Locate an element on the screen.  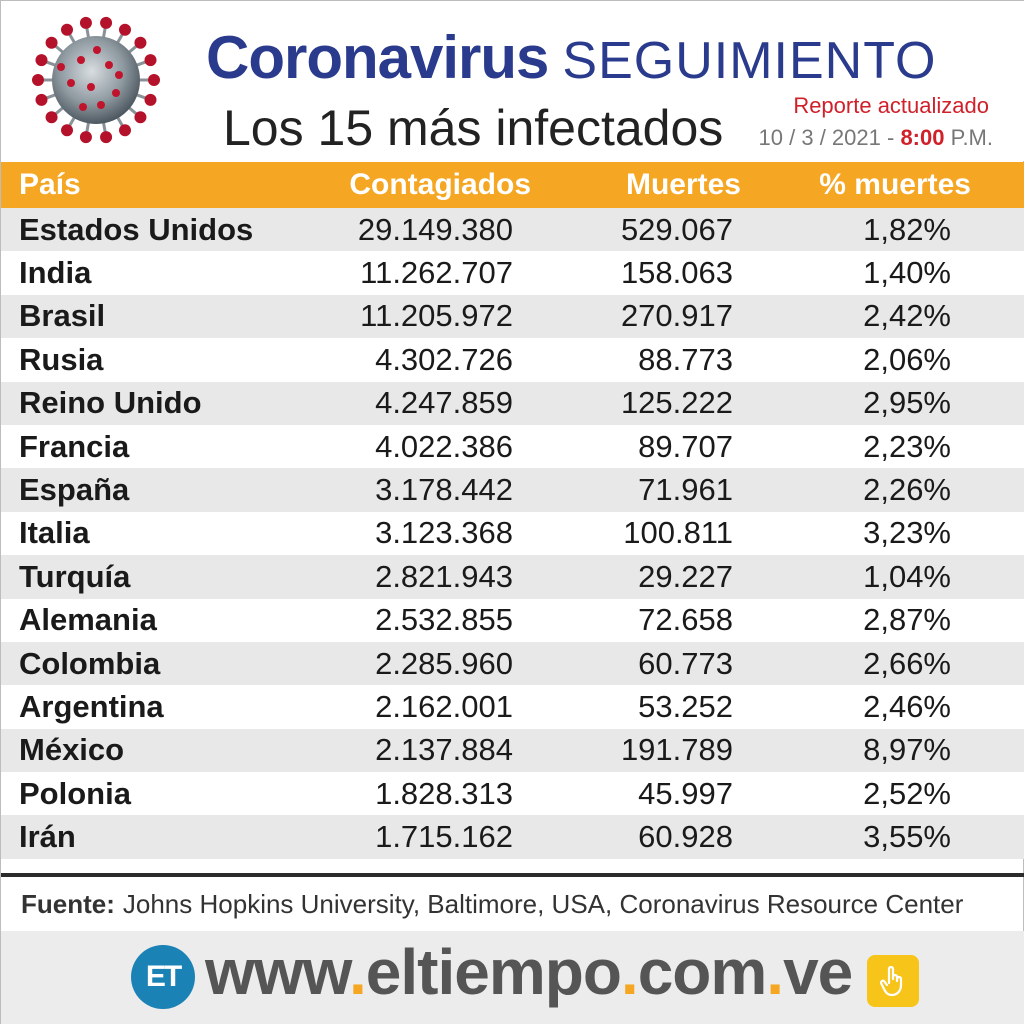
country-cell: Brasil is located at coordinates (62, 316).